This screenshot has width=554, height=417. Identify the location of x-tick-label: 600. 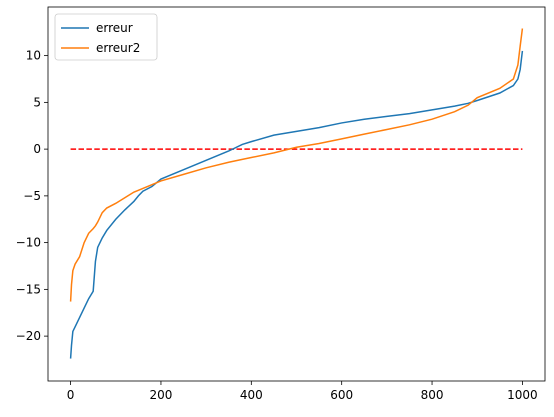
(341, 395).